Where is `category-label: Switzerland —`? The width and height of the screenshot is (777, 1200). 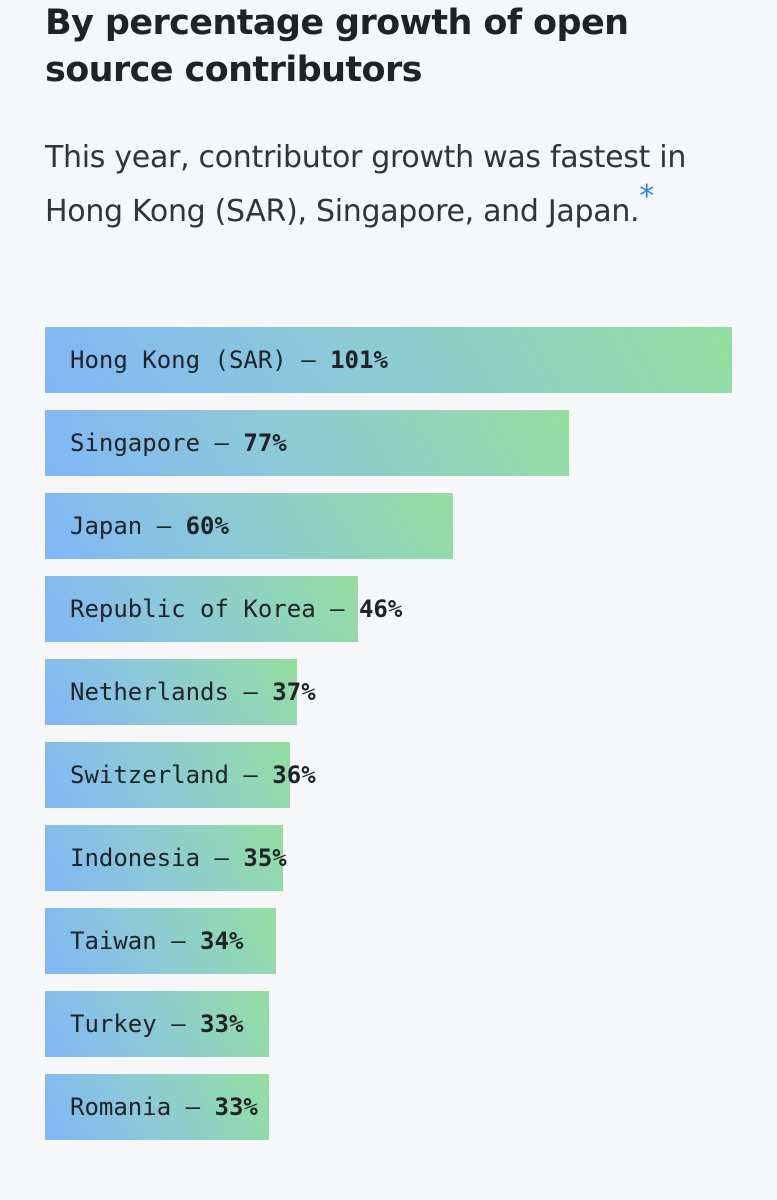 category-label: Switzerland — is located at coordinates (171, 775).